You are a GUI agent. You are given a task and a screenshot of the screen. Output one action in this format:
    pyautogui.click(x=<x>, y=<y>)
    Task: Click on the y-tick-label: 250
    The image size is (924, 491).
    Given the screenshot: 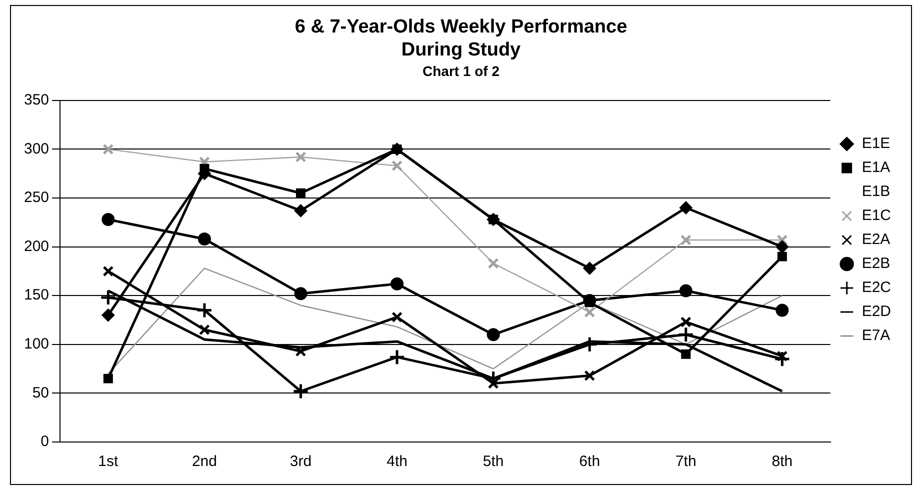 What is the action you would take?
    pyautogui.click(x=37, y=197)
    